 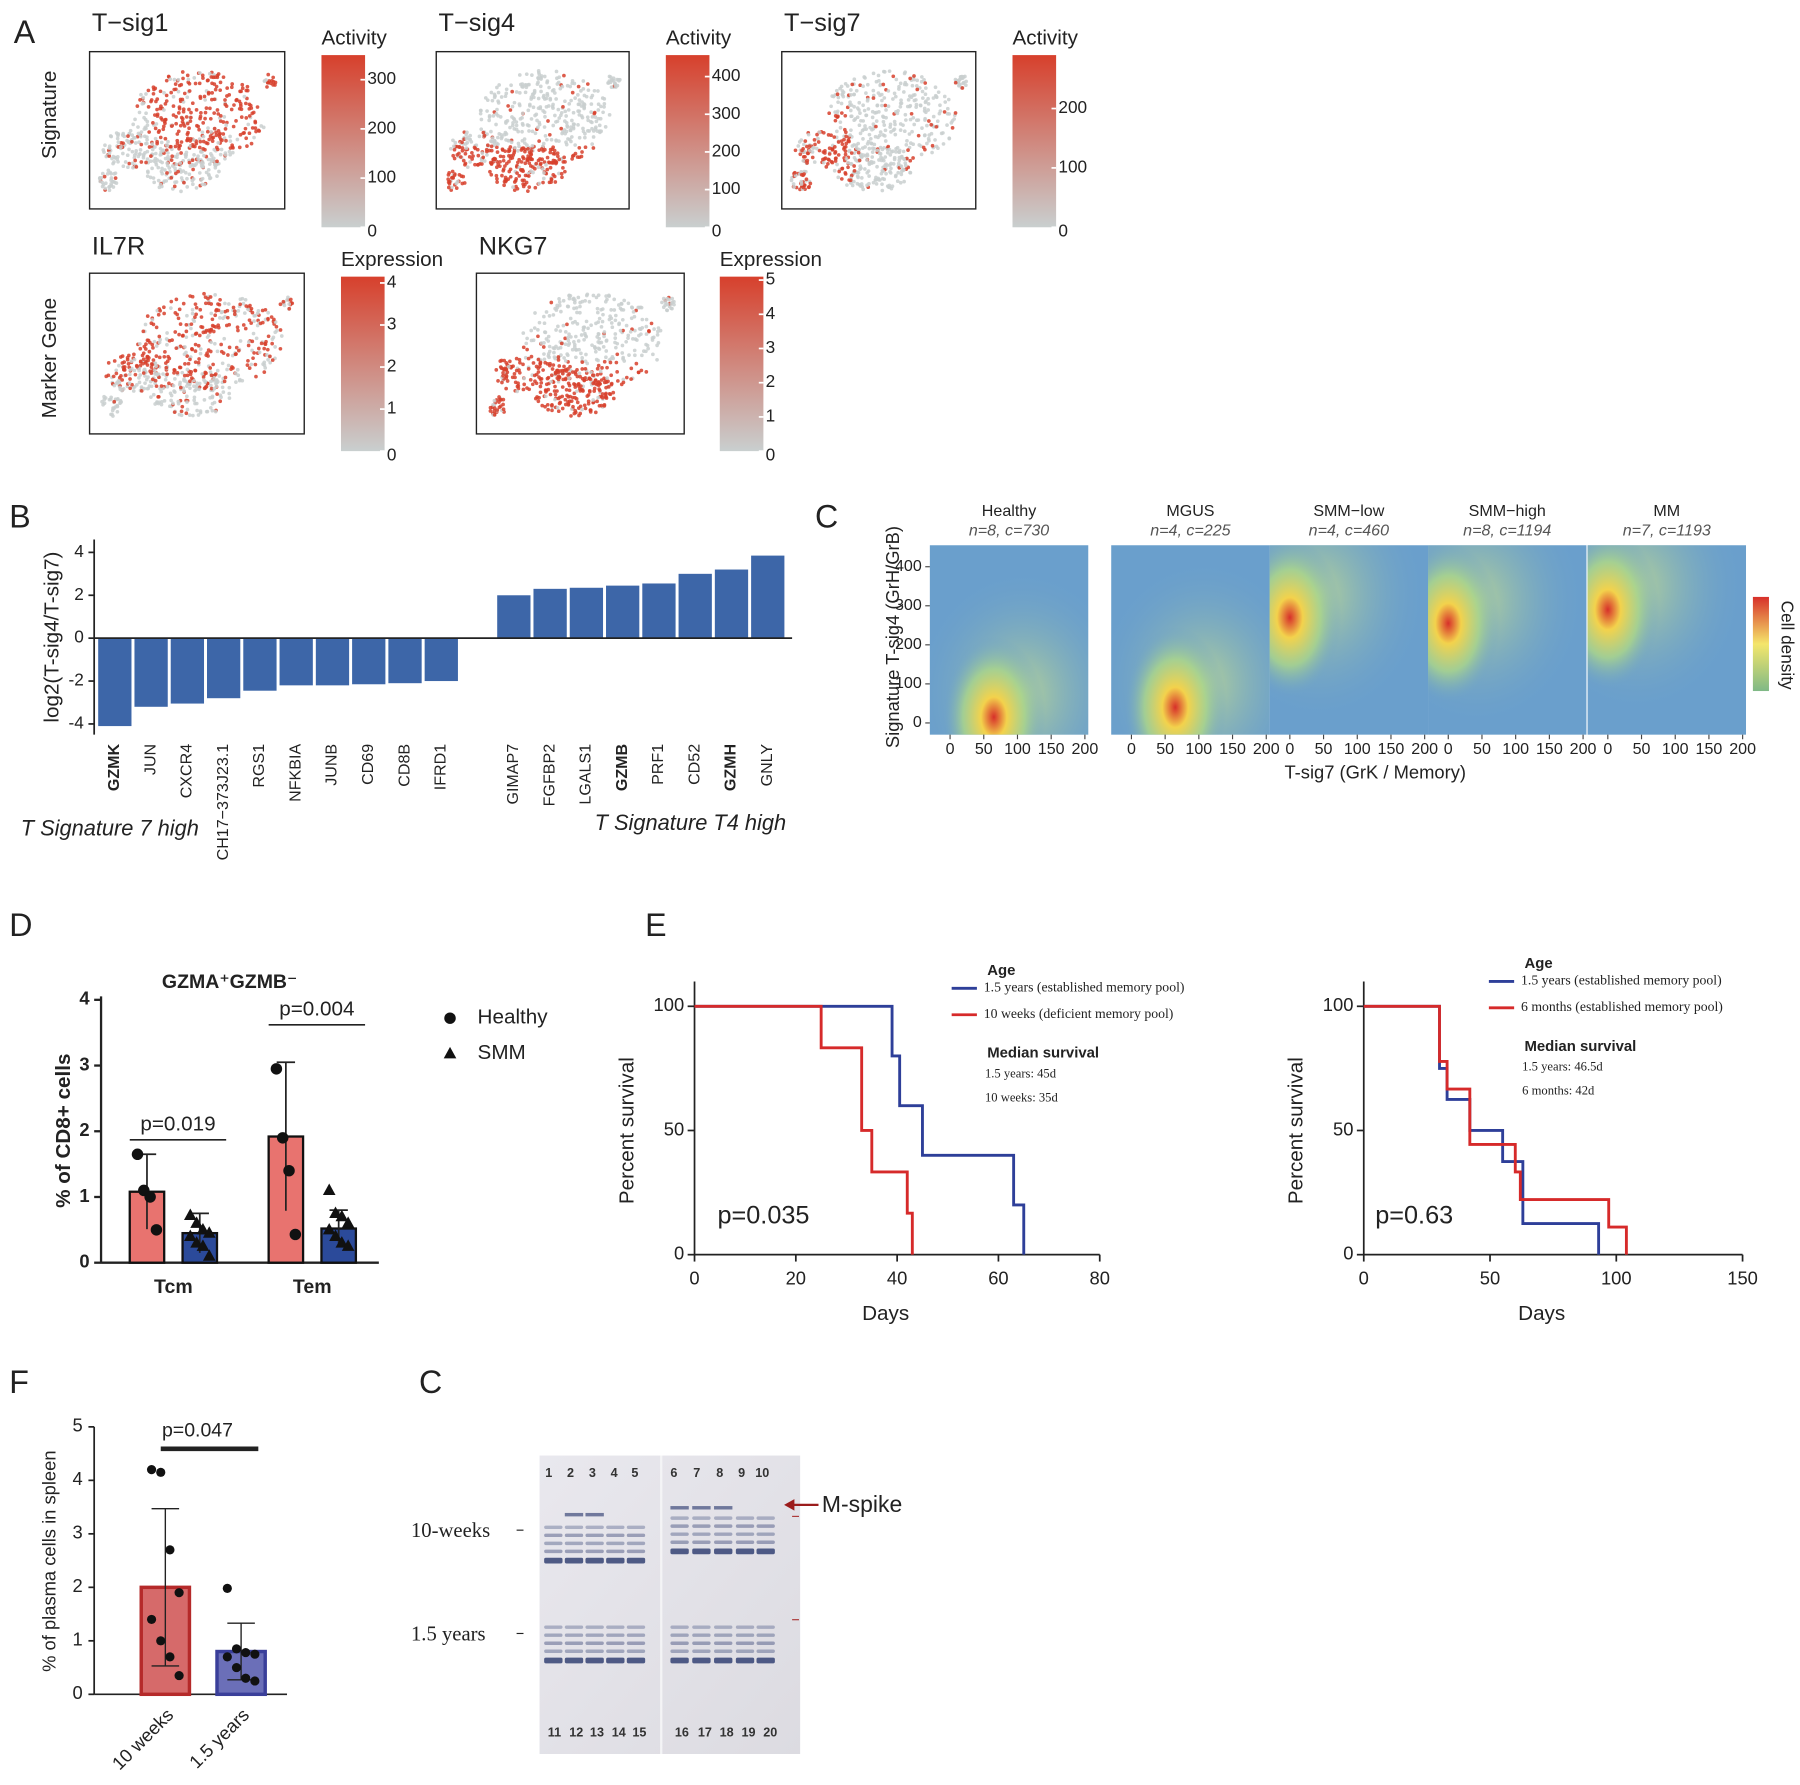 What do you see at coordinates (392, 408) in the screenshot?
I see `colorbar-tick-label: 1` at bounding box center [392, 408].